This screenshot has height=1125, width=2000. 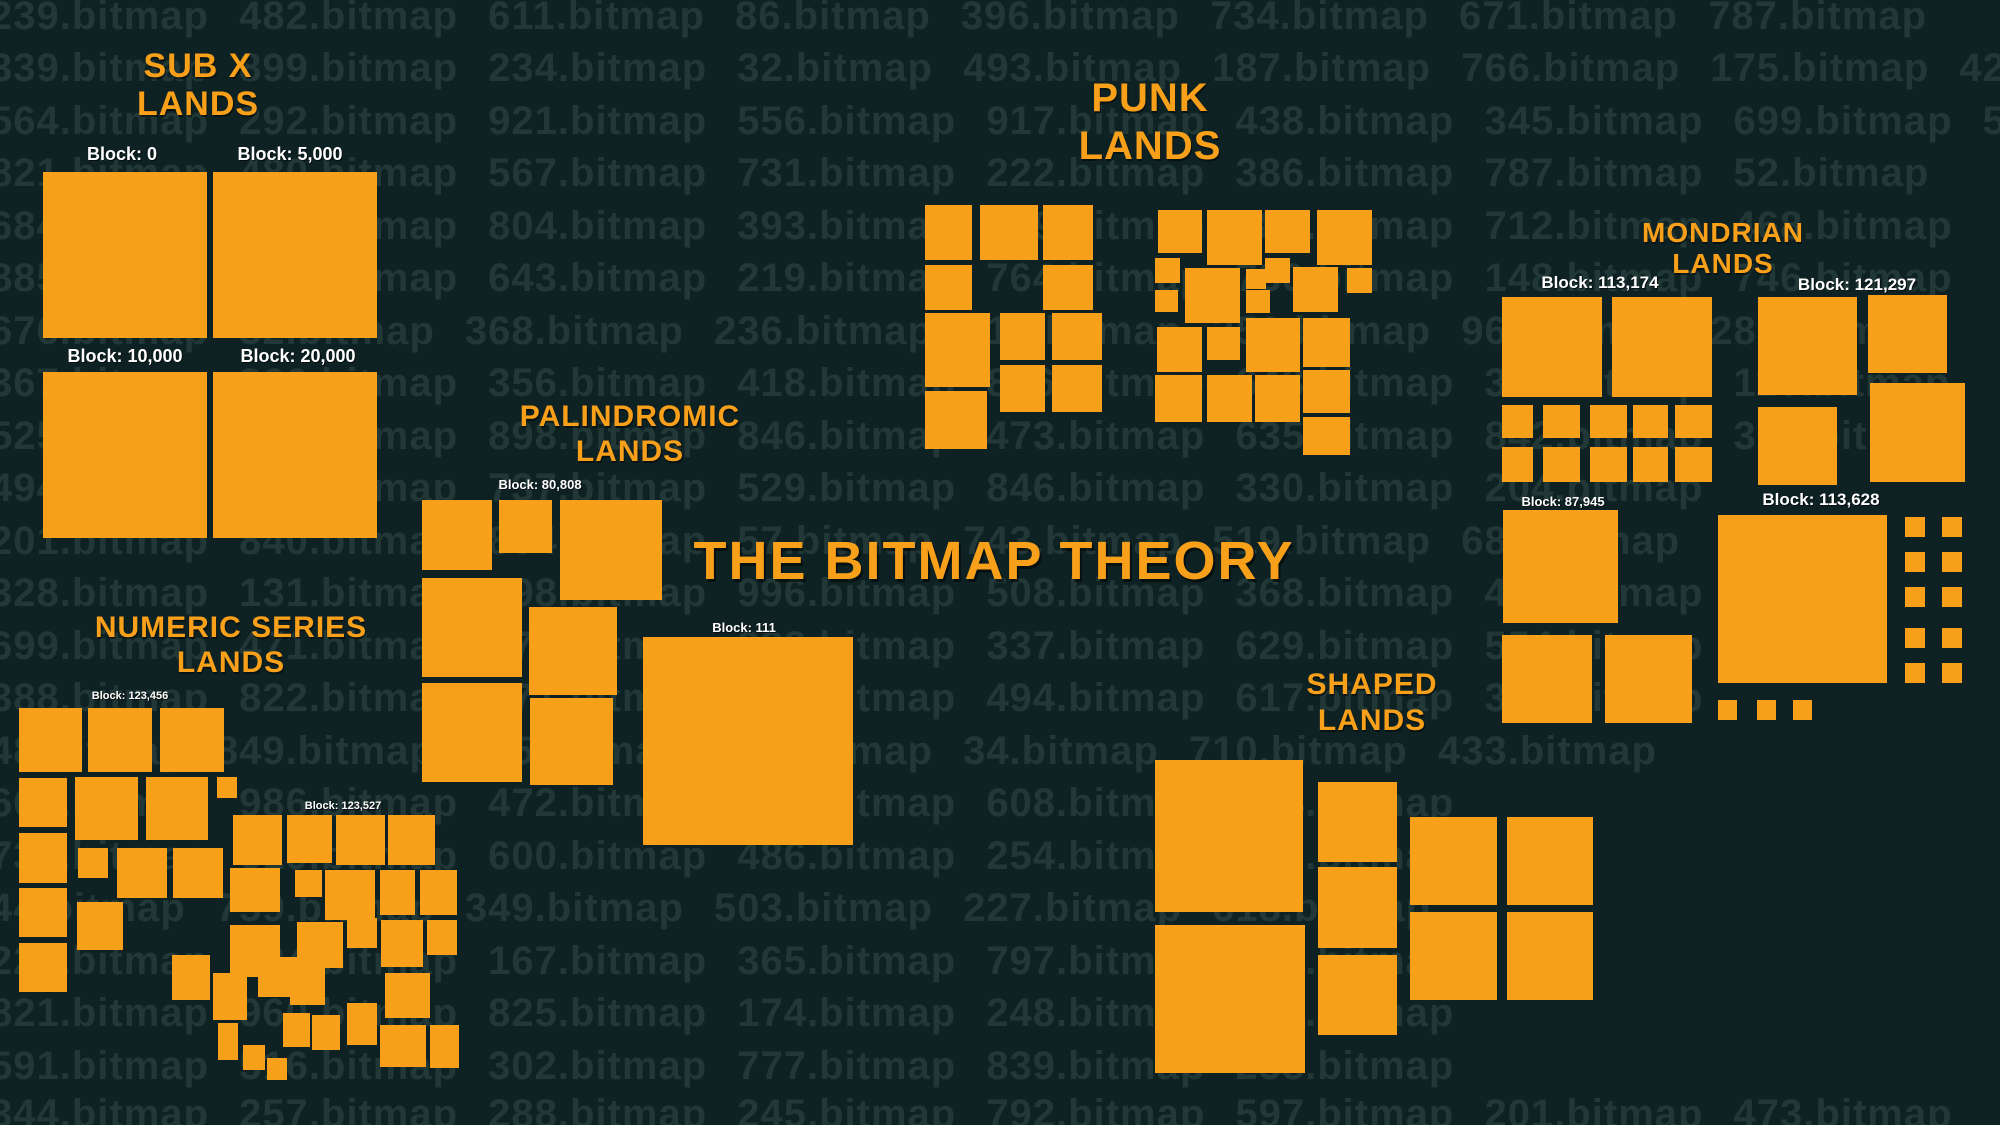 What do you see at coordinates (630, 451) in the screenshot?
I see `palindromic-lands-title-line2: LANDS` at bounding box center [630, 451].